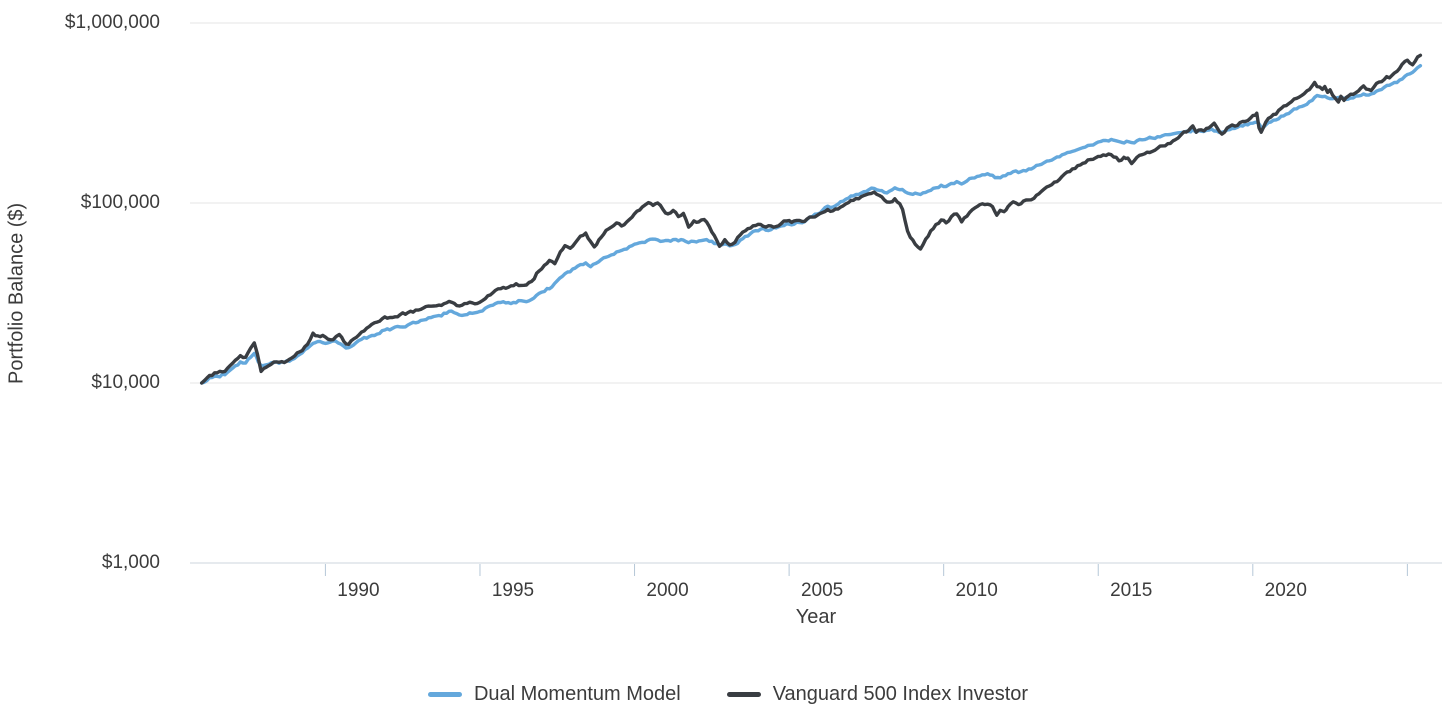 This screenshot has height=723, width=1456. What do you see at coordinates (125, 382) in the screenshot?
I see `y-tick-label-10000: $10,000` at bounding box center [125, 382].